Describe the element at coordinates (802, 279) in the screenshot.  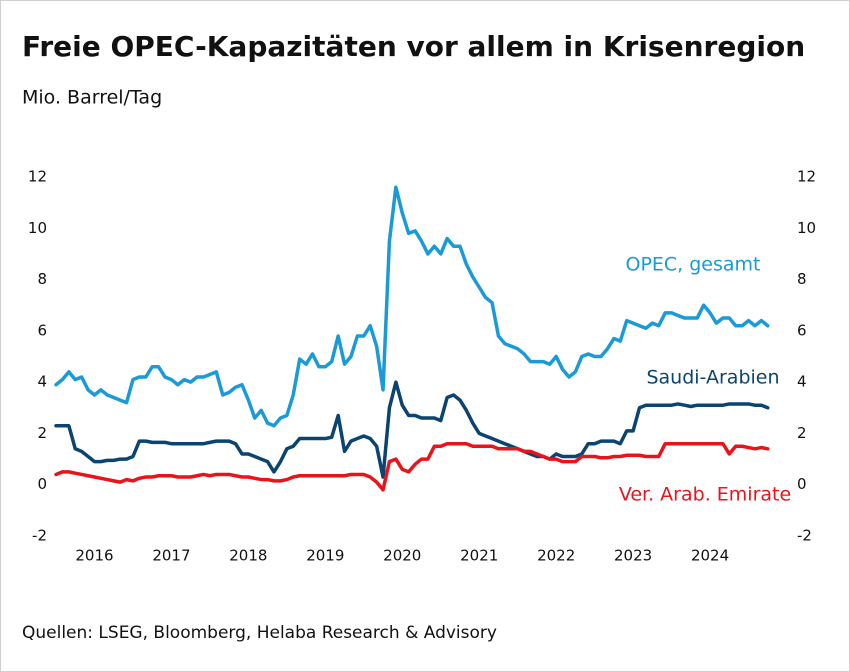
I see `y2-tick-label: 8` at that location.